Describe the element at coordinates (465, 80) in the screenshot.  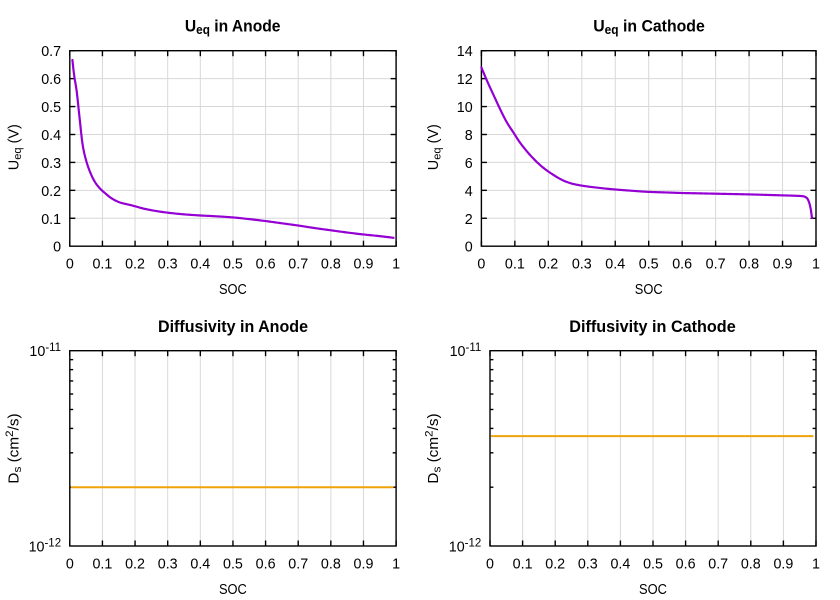
I see `svg-text: 12` at that location.